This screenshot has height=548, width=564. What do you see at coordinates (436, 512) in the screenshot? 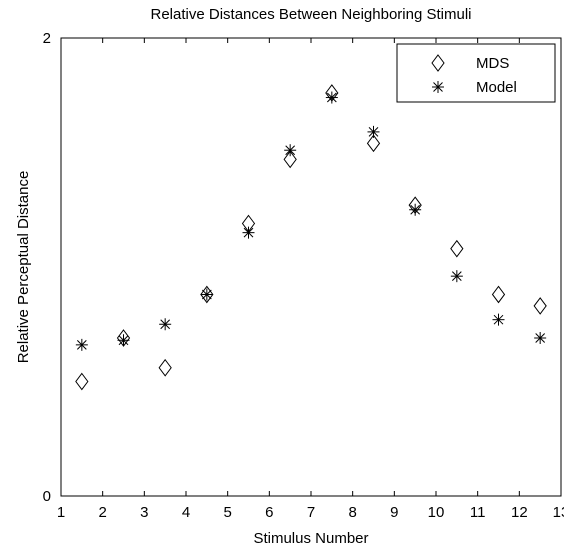
I see `x-tick-label: 10` at bounding box center [436, 512].